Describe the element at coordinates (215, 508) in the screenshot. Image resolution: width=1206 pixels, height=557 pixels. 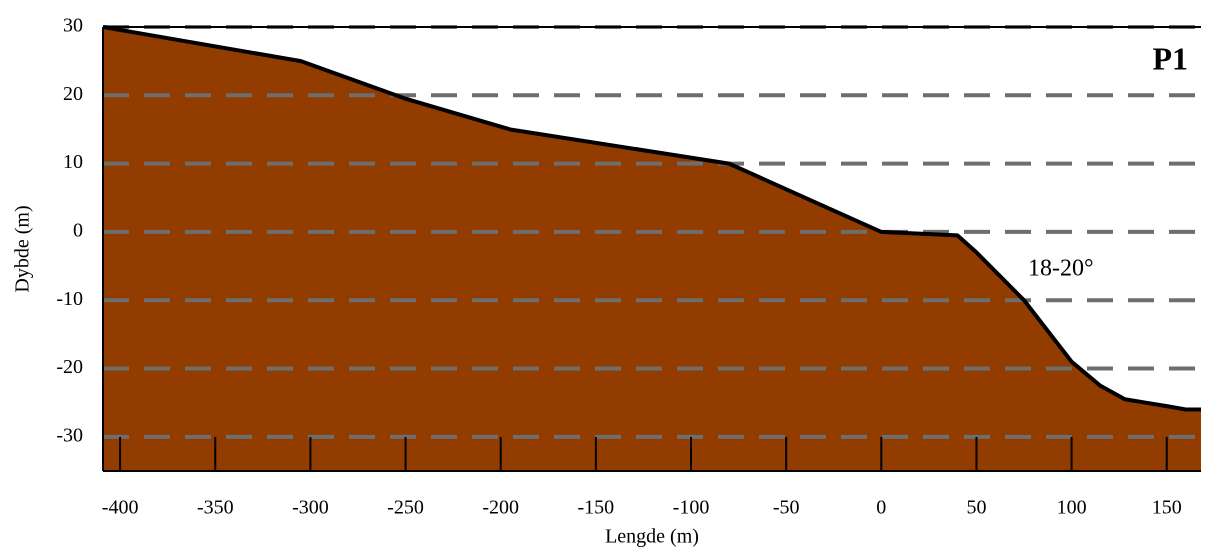
I see `x-tick-label: -350` at that location.